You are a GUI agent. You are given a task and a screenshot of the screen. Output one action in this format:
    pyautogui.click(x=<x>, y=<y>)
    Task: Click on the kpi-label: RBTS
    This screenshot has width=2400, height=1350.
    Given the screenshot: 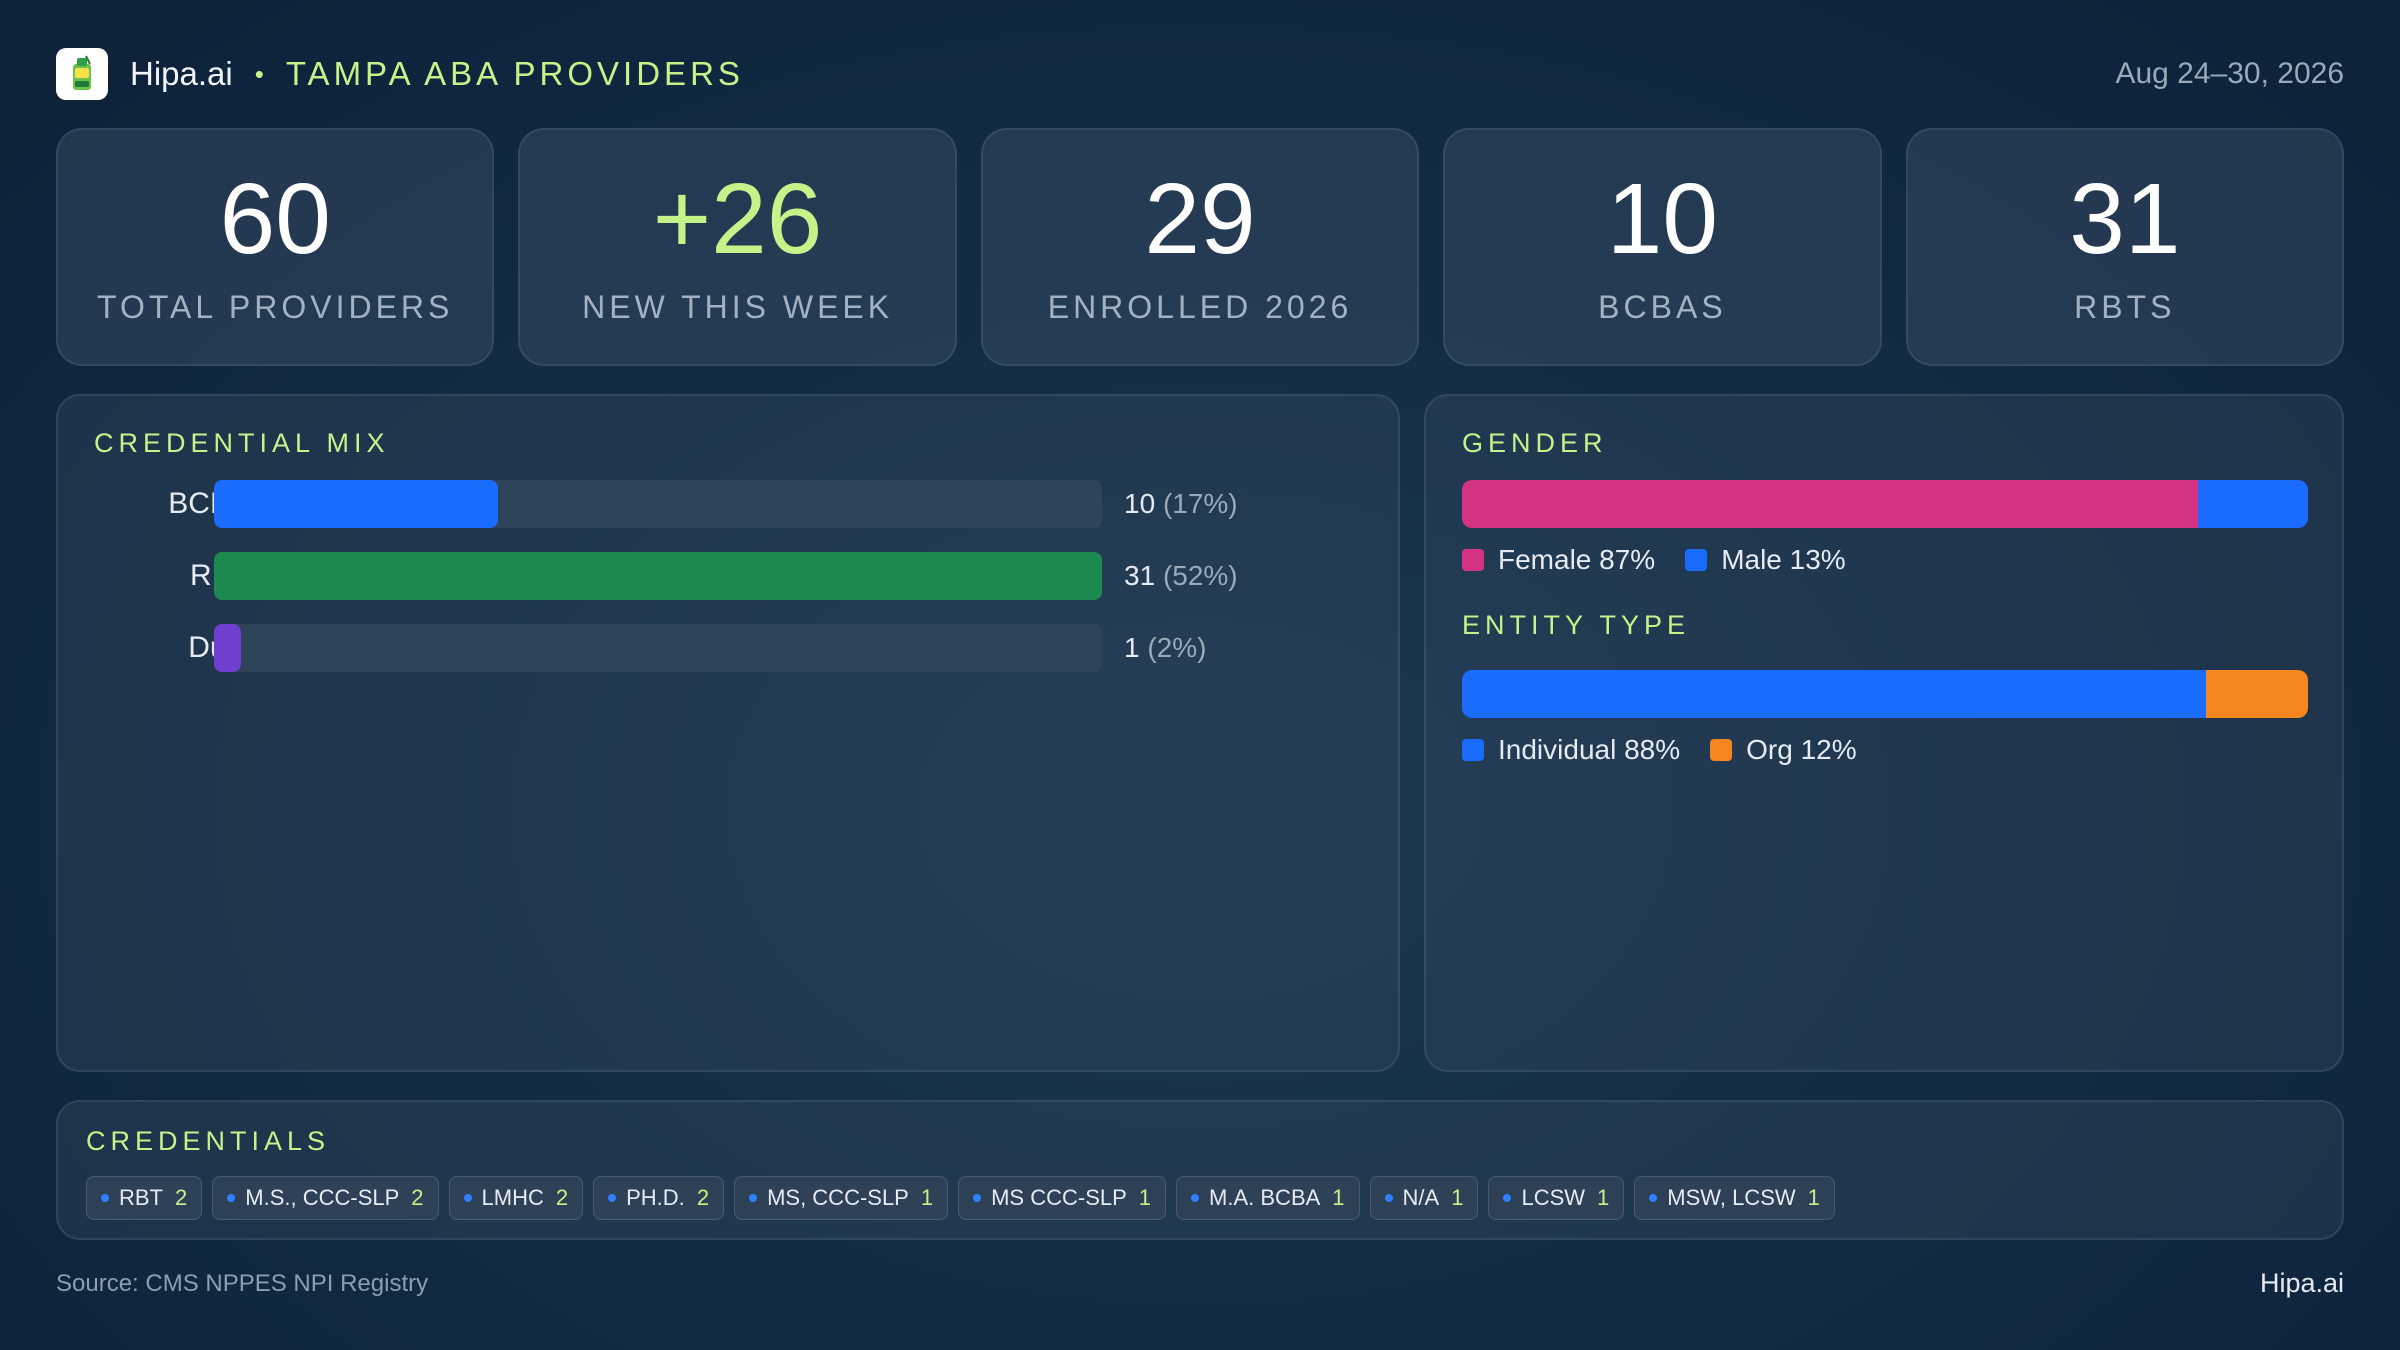 What is the action you would take?
    pyautogui.click(x=2125, y=306)
    